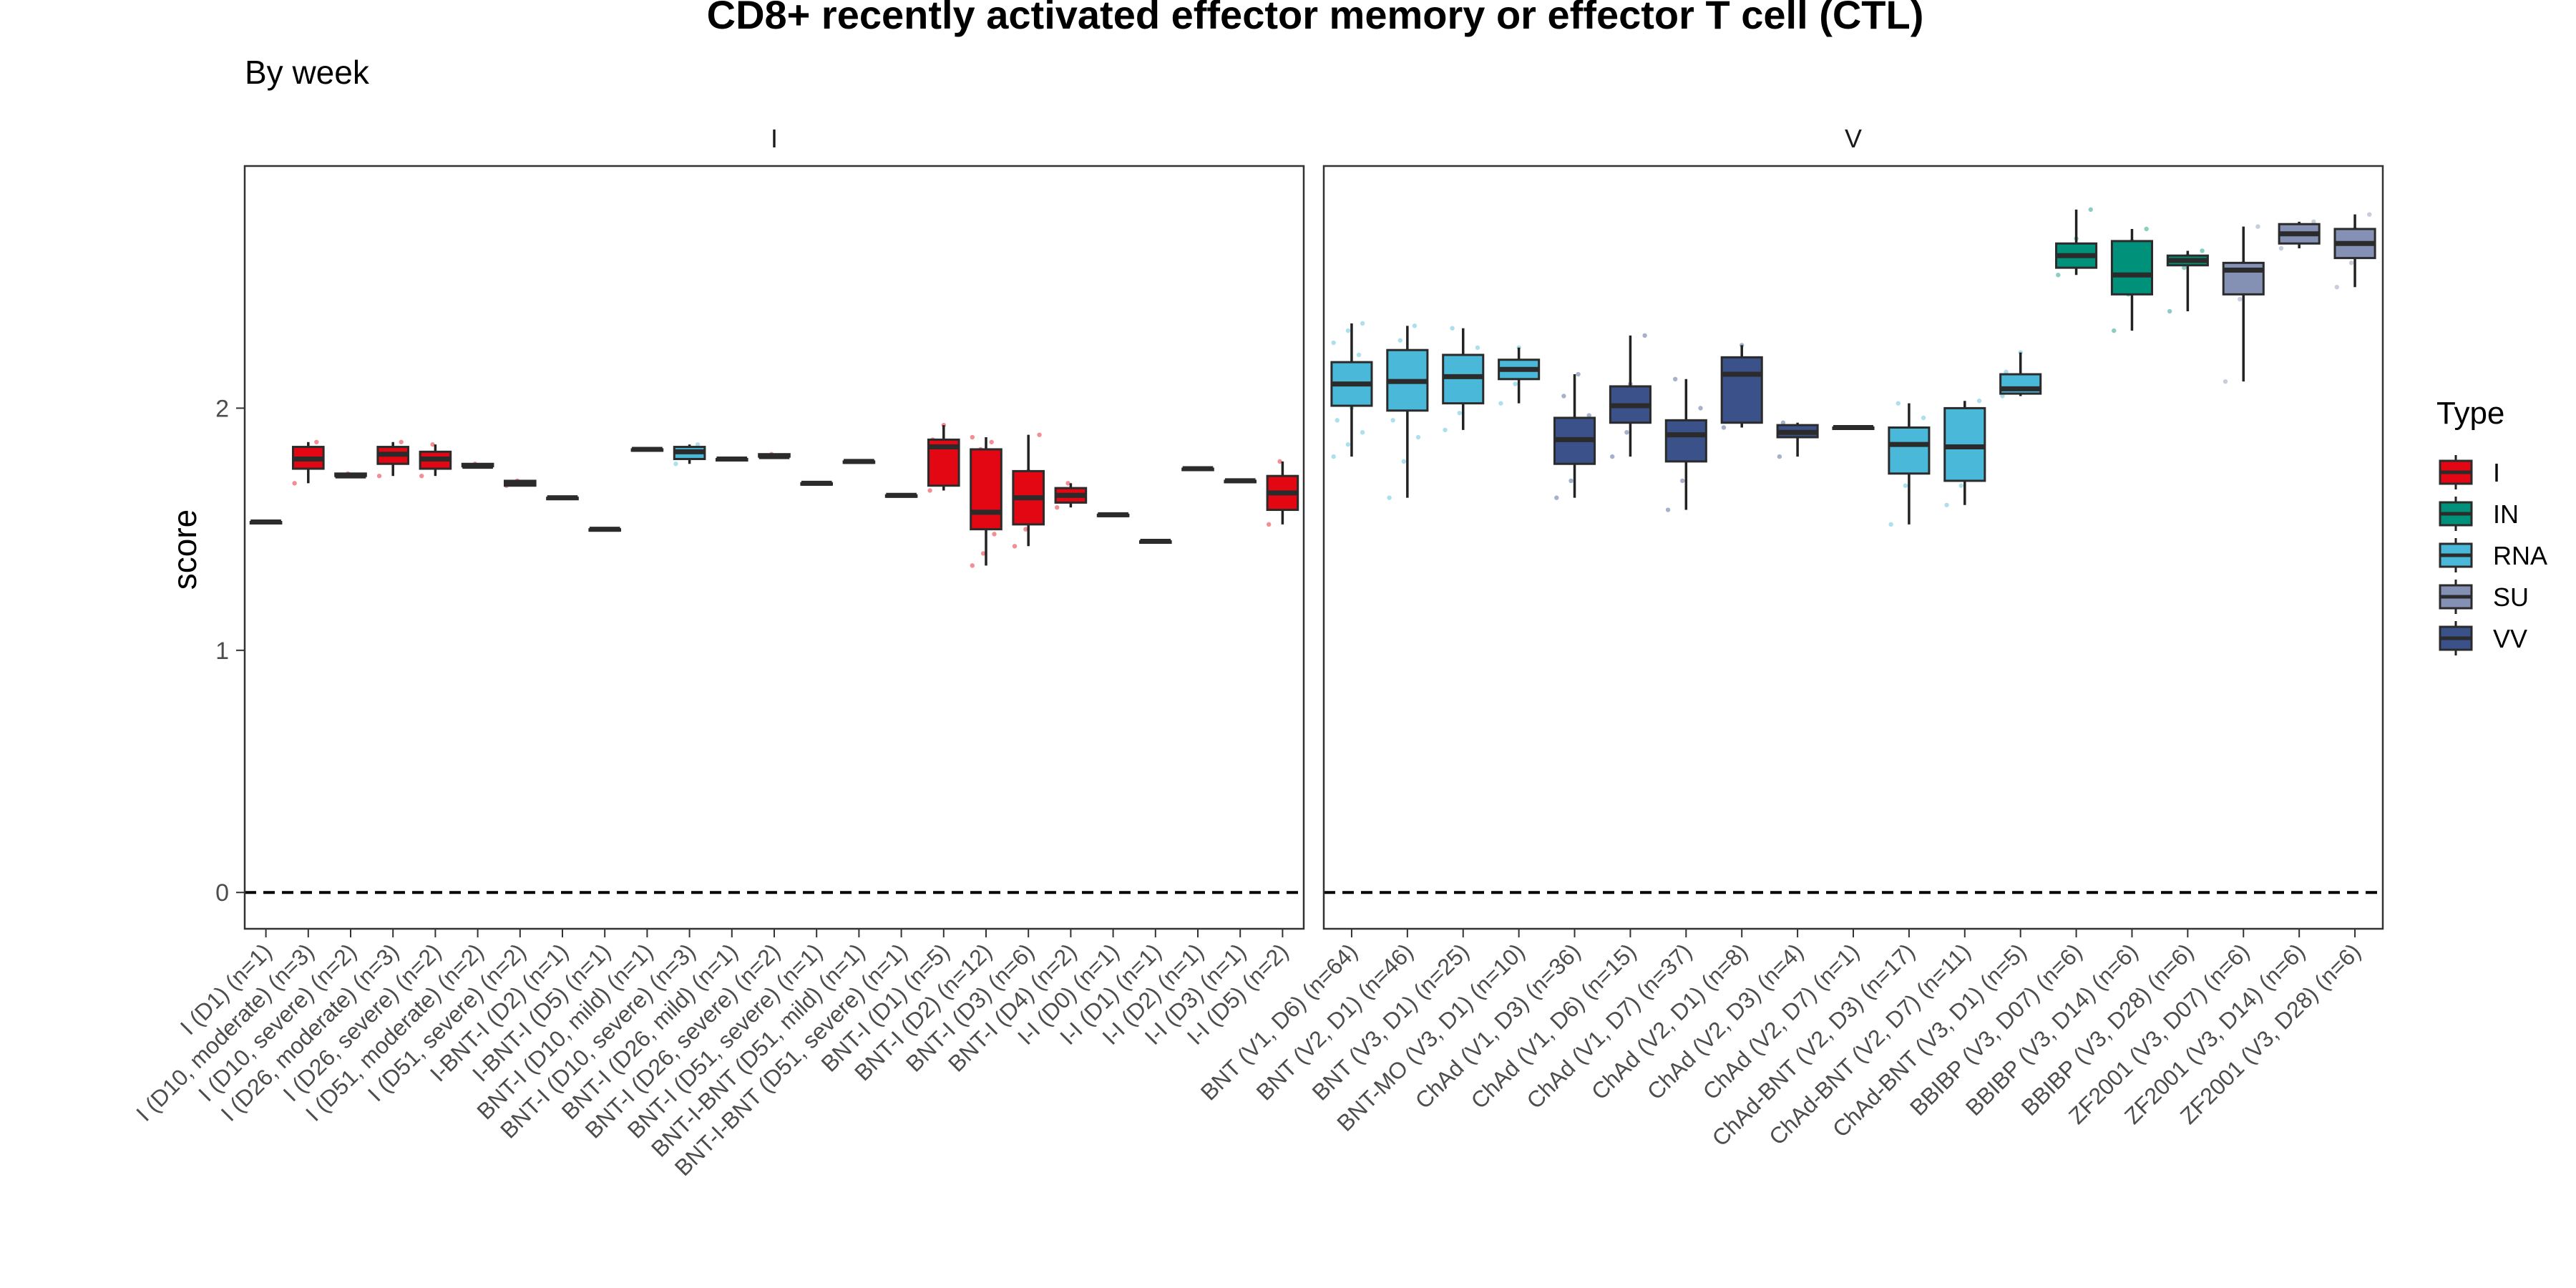 The image size is (2576, 1288). I want to click on chart-subtitle: By week, so click(307, 72).